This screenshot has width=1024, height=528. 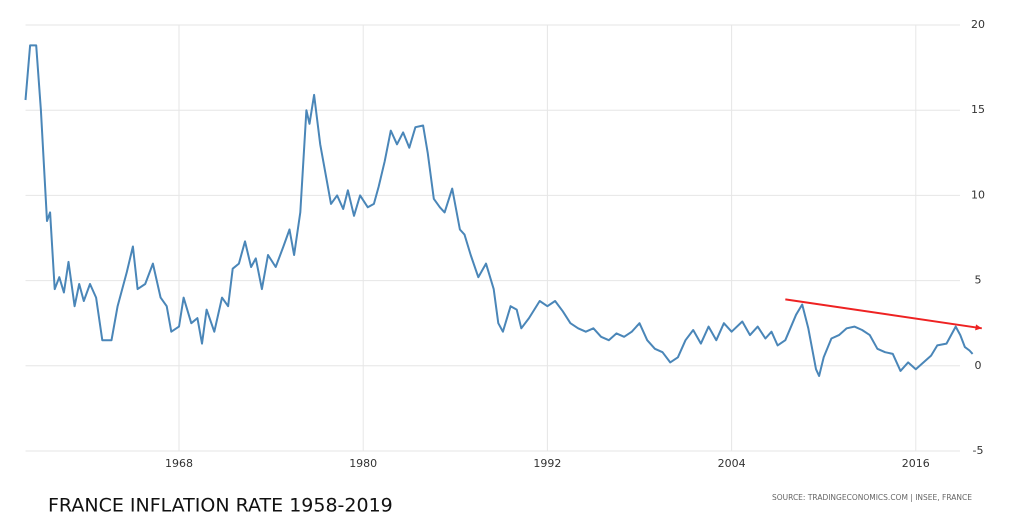 I want to click on x-tick-label: 1992, so click(x=547, y=463).